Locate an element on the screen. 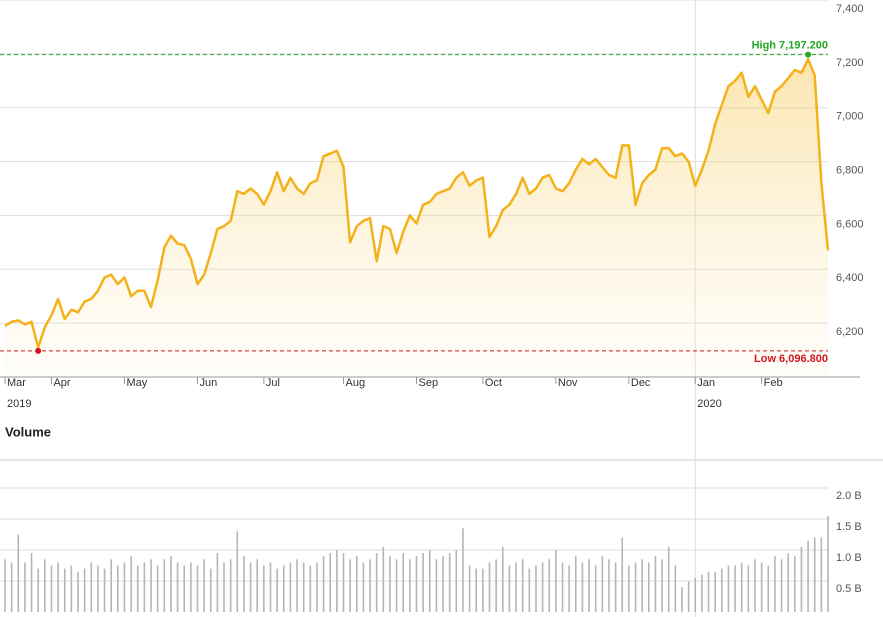  x-tick-label: Aug is located at coordinates (355, 383).